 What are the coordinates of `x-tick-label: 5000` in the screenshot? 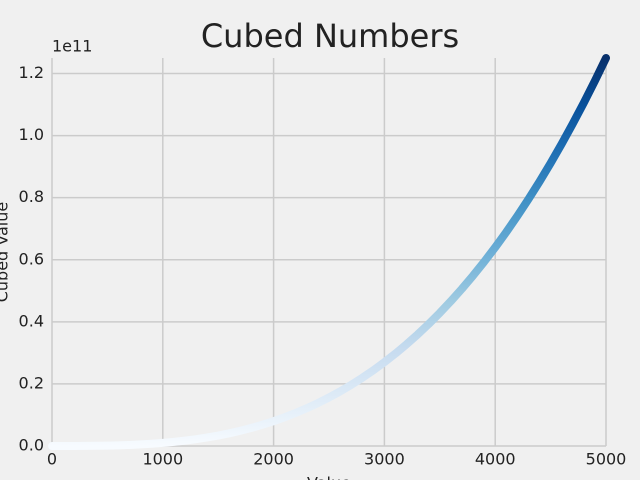 It's located at (606, 459).